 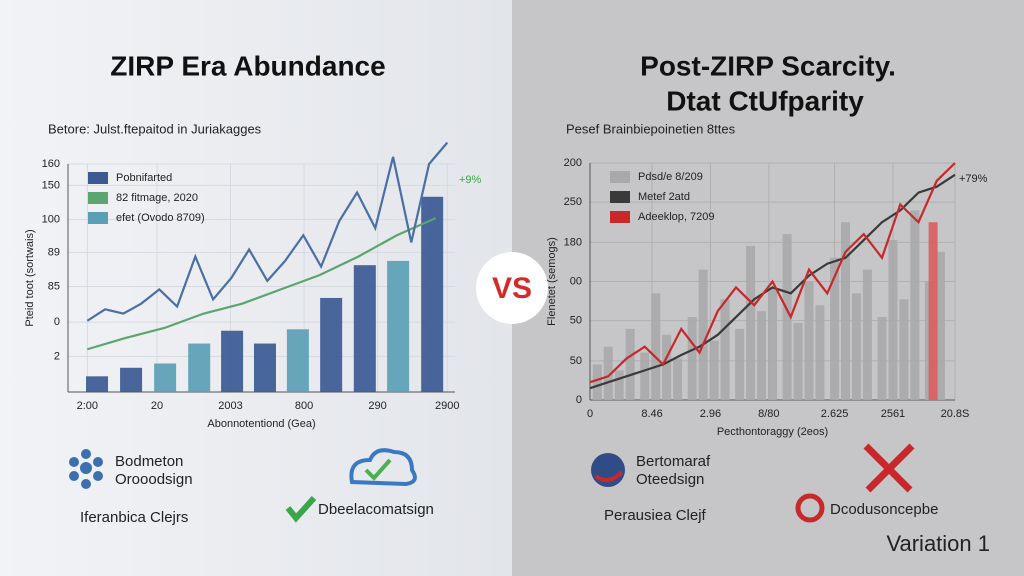 I want to click on check-icon, so click(x=301, y=509).